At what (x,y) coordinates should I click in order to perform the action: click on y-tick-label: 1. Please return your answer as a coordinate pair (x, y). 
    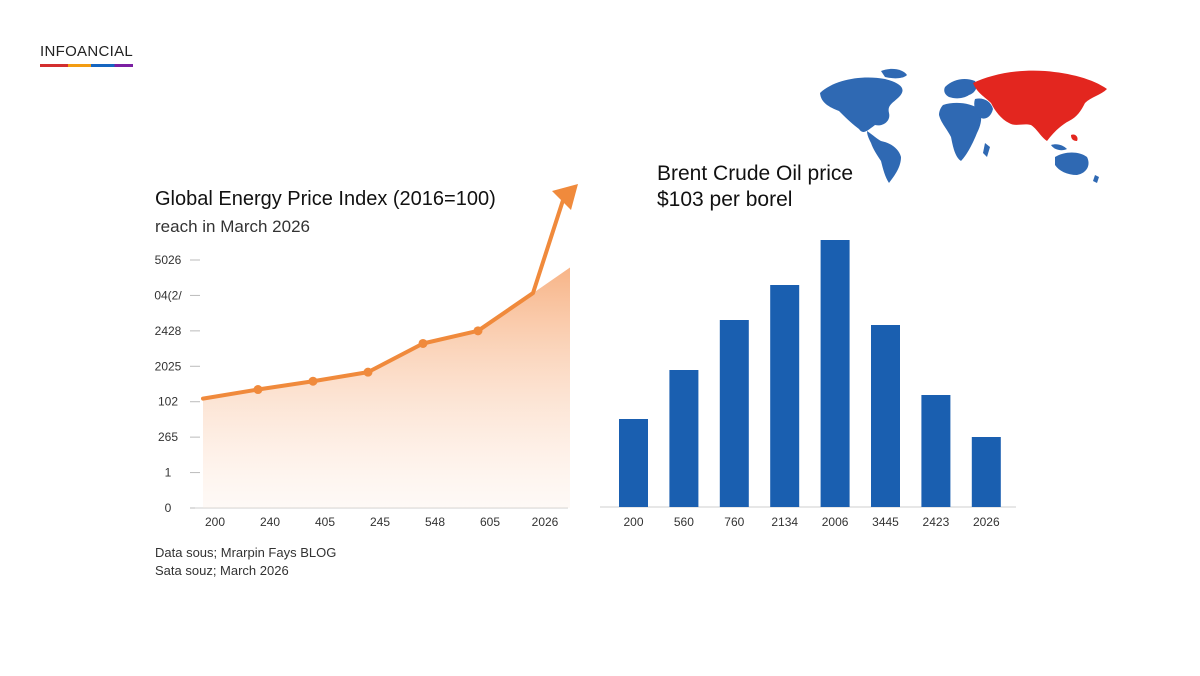
    Looking at the image, I should click on (168, 473).